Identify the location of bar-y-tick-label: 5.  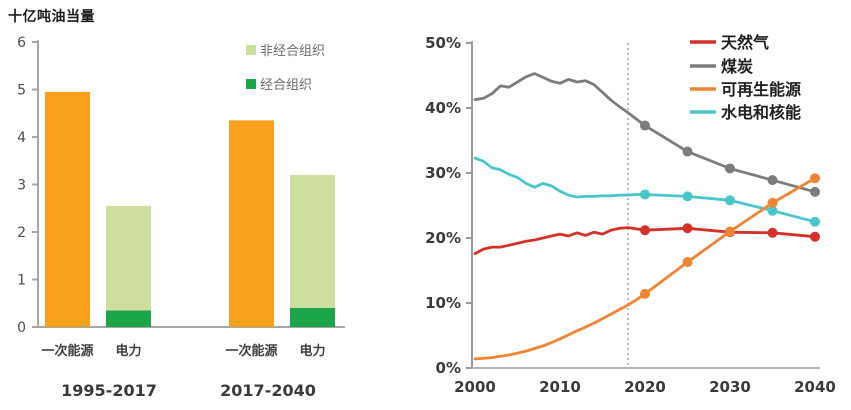
(21, 91).